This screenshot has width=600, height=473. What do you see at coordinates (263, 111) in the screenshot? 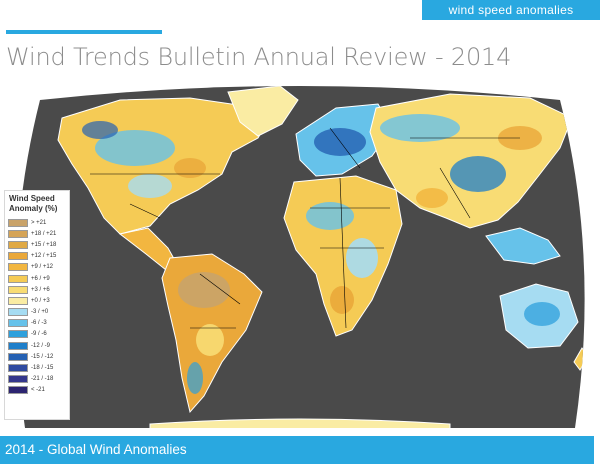
I see `landmass-greenland` at bounding box center [263, 111].